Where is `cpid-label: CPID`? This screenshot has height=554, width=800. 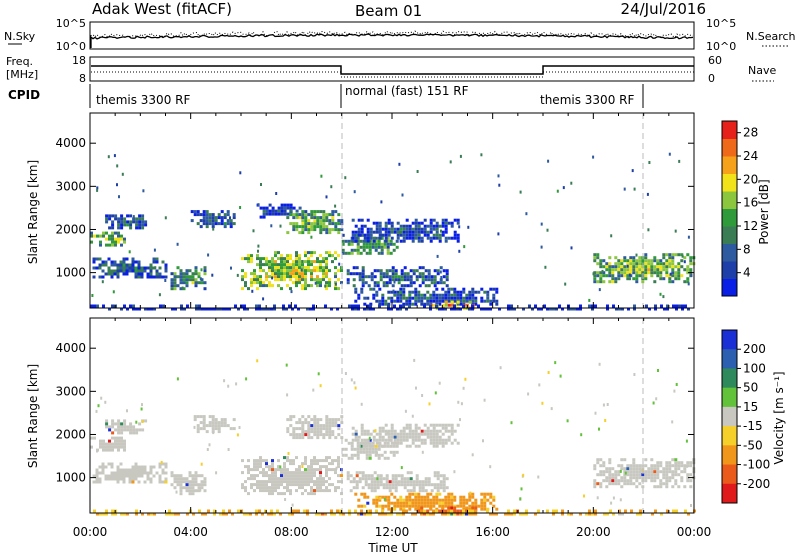
cpid-label: CPID is located at coordinates (24, 95).